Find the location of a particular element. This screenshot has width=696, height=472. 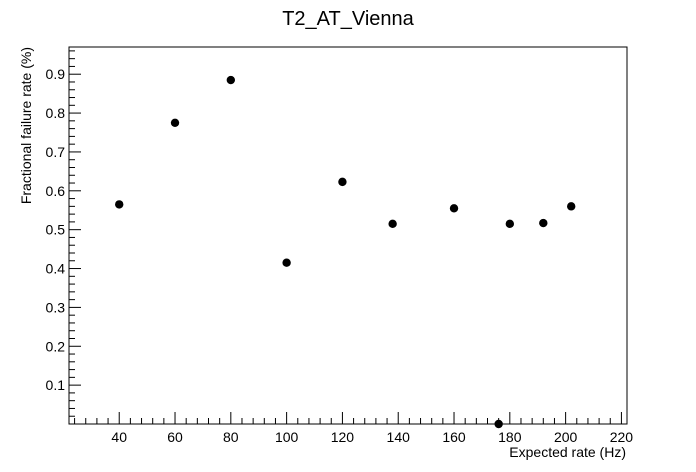

y-tick-label: 0.7 is located at coordinates (56, 152).